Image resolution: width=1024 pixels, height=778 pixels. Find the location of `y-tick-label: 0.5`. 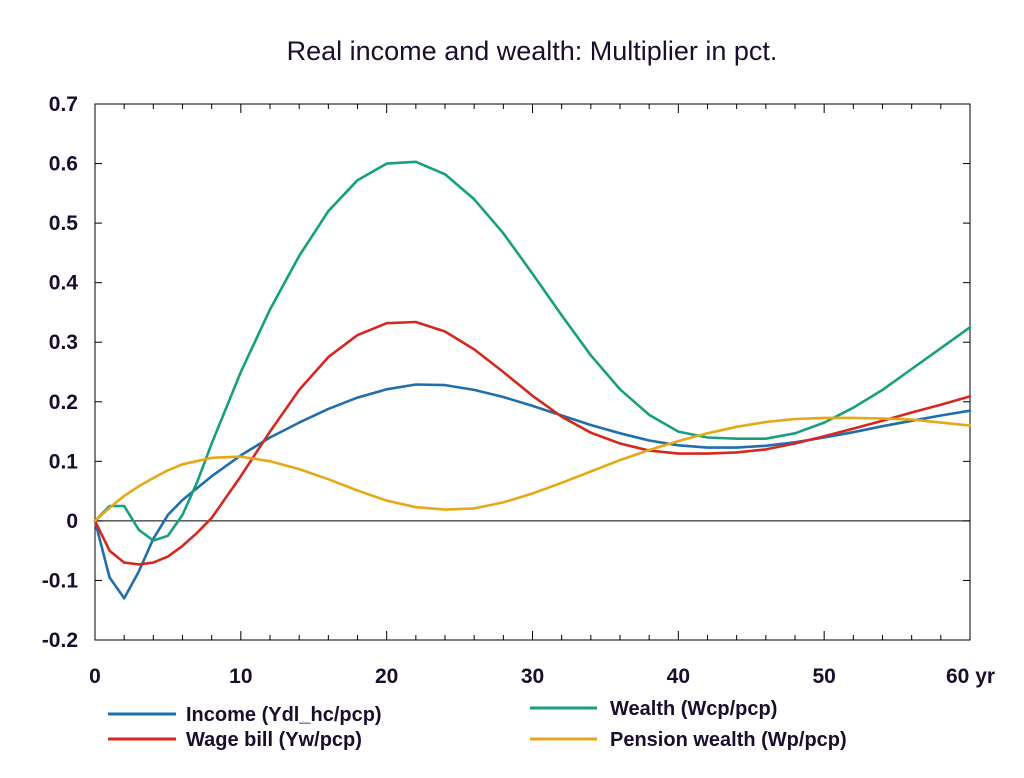

y-tick-label: 0.5 is located at coordinates (64, 223).